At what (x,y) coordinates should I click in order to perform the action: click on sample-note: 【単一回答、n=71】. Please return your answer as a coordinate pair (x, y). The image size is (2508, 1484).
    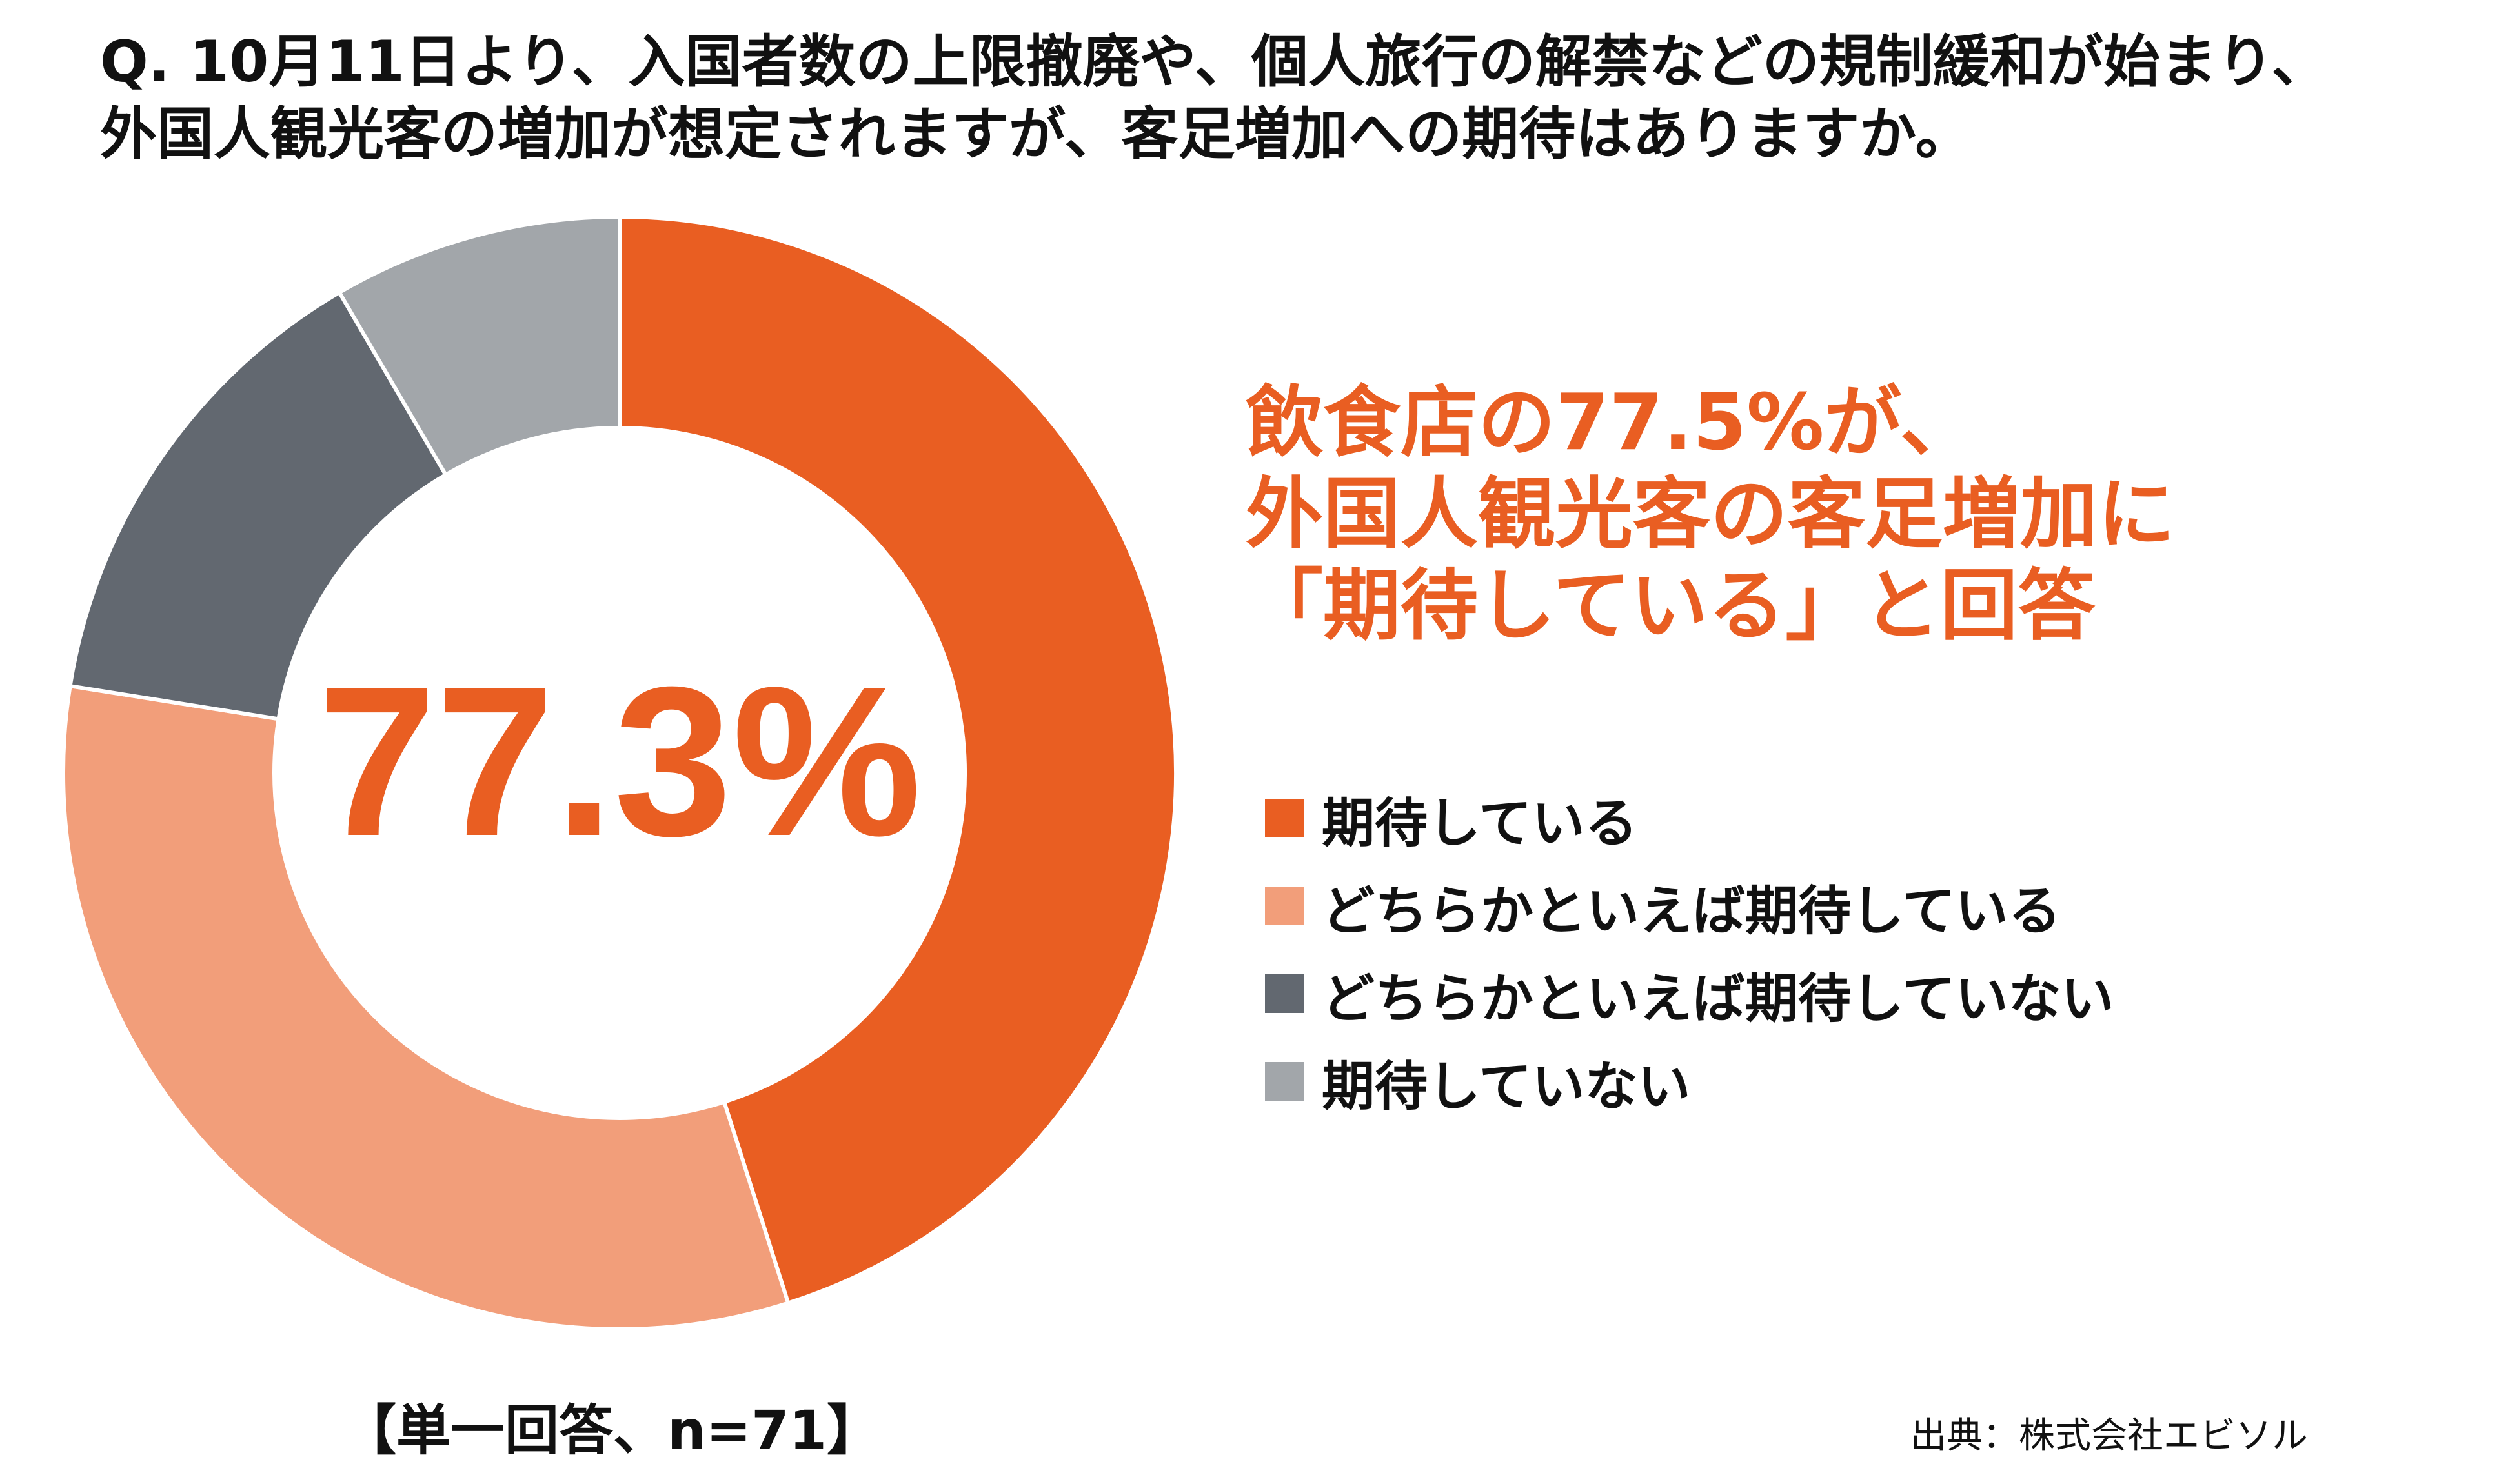
    Looking at the image, I should click on (612, 1431).